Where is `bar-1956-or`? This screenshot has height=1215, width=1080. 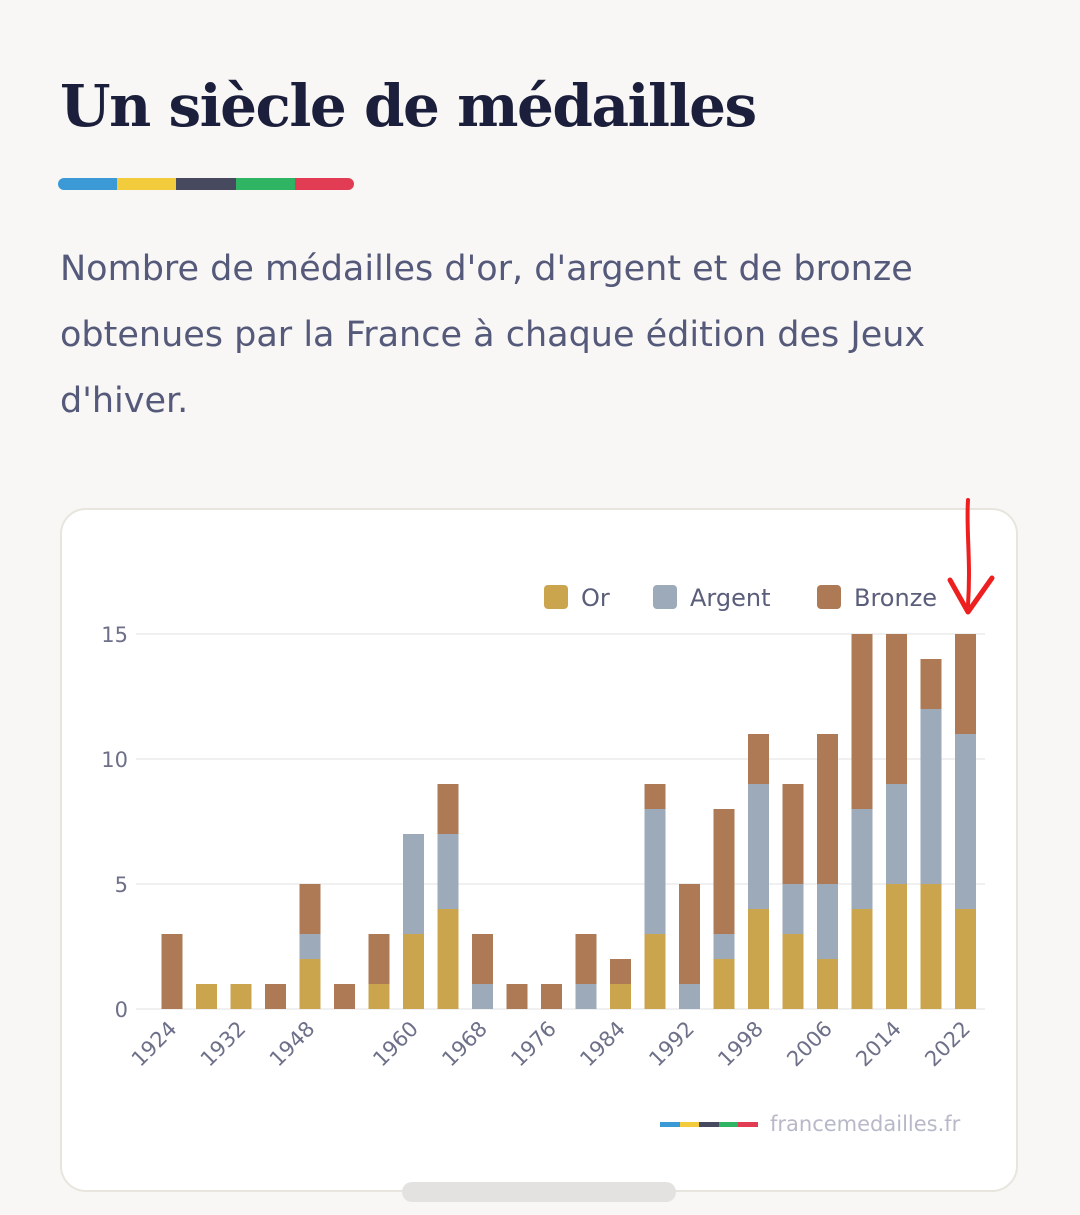
bar-1956-or is located at coordinates (379, 996).